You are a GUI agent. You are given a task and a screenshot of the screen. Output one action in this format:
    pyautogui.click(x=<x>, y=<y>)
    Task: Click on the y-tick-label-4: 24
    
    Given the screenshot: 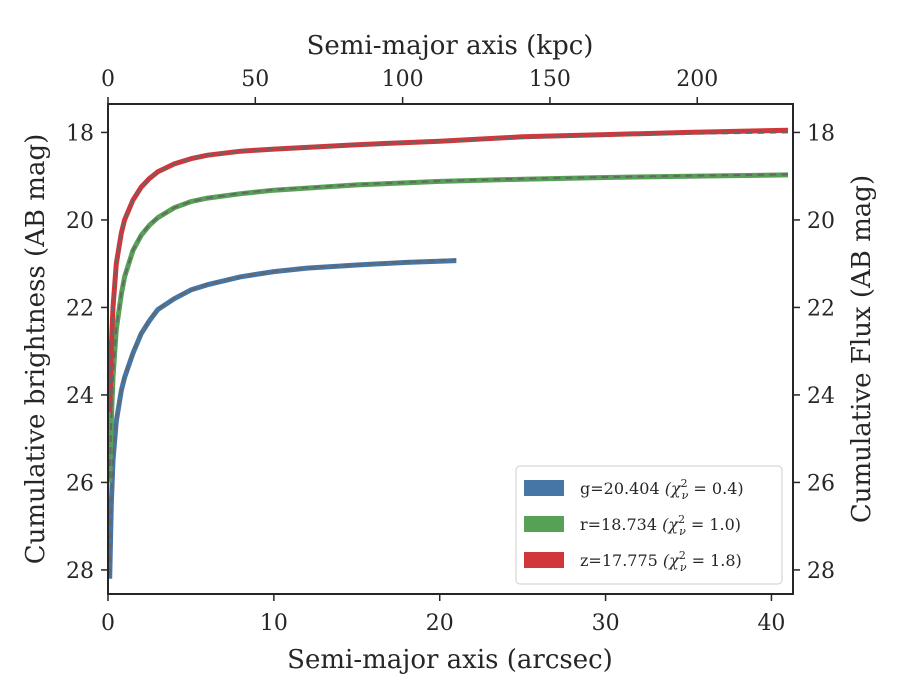 What is the action you would take?
    pyautogui.click(x=80, y=396)
    